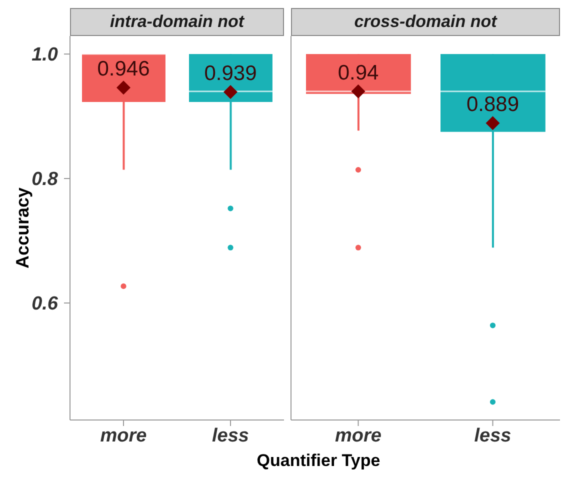  What do you see at coordinates (230, 74) in the screenshot?
I see `annotation: 0.939` at bounding box center [230, 74].